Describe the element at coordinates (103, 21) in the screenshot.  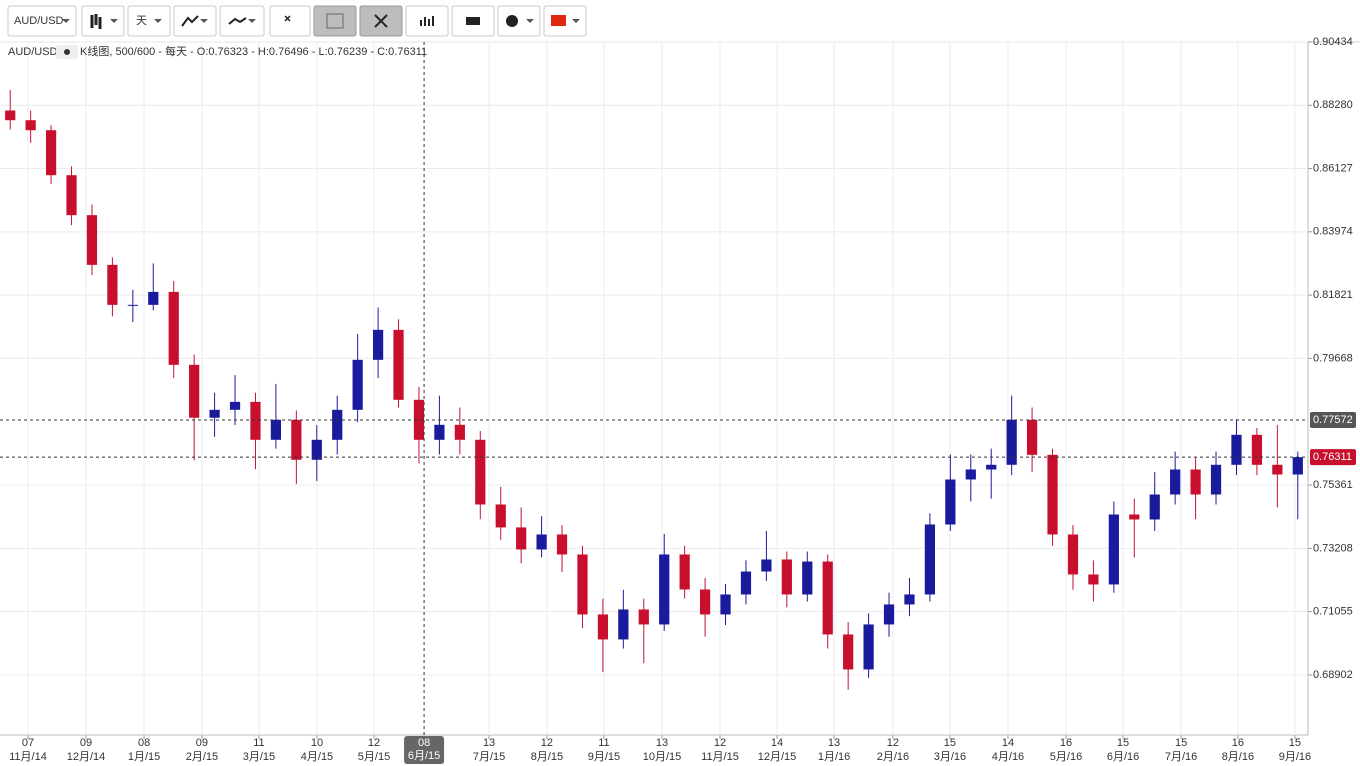
I see `chart-type-button` at that location.